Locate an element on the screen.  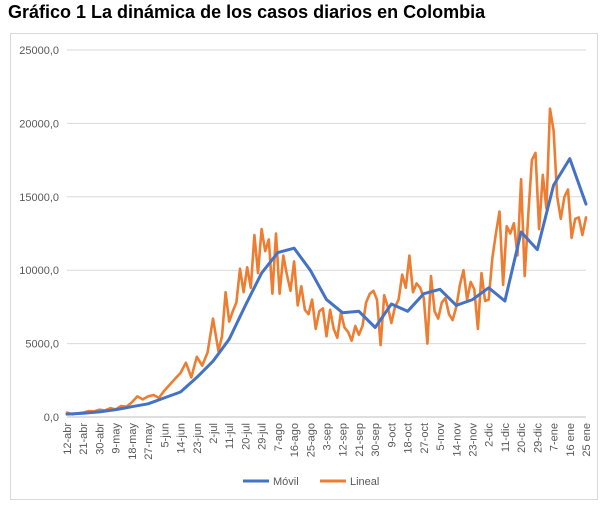
x-tick-label: 18-may is located at coordinates (133, 441).